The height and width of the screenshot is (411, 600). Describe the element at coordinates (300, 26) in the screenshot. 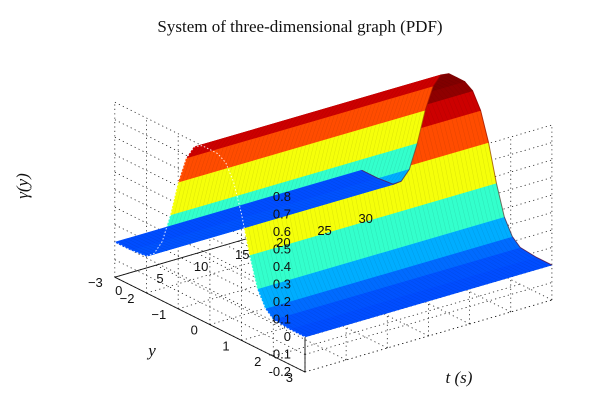

I see `chart-title: System of three-dimensional graph (PDF)` at that location.